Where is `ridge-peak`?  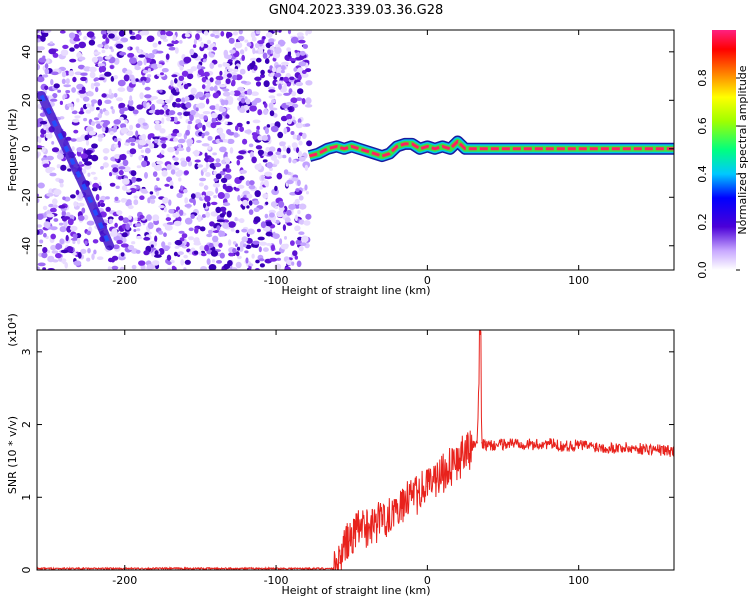 ridge-peak is located at coordinates (491, 149).